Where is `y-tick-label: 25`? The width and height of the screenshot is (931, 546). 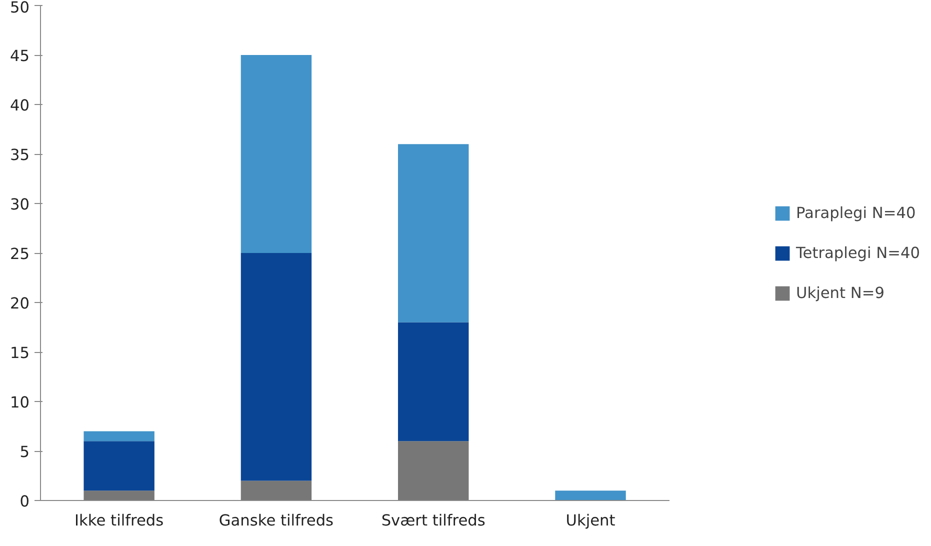 y-tick-label: 25 is located at coordinates (20, 254).